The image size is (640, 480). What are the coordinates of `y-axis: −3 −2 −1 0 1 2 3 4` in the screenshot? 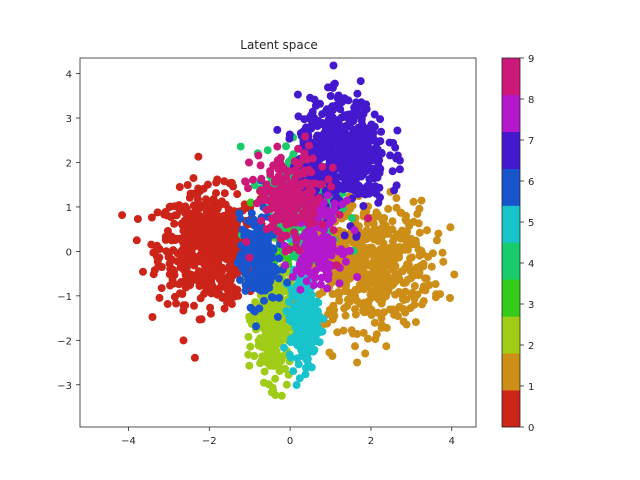 It's located at (68, 231).